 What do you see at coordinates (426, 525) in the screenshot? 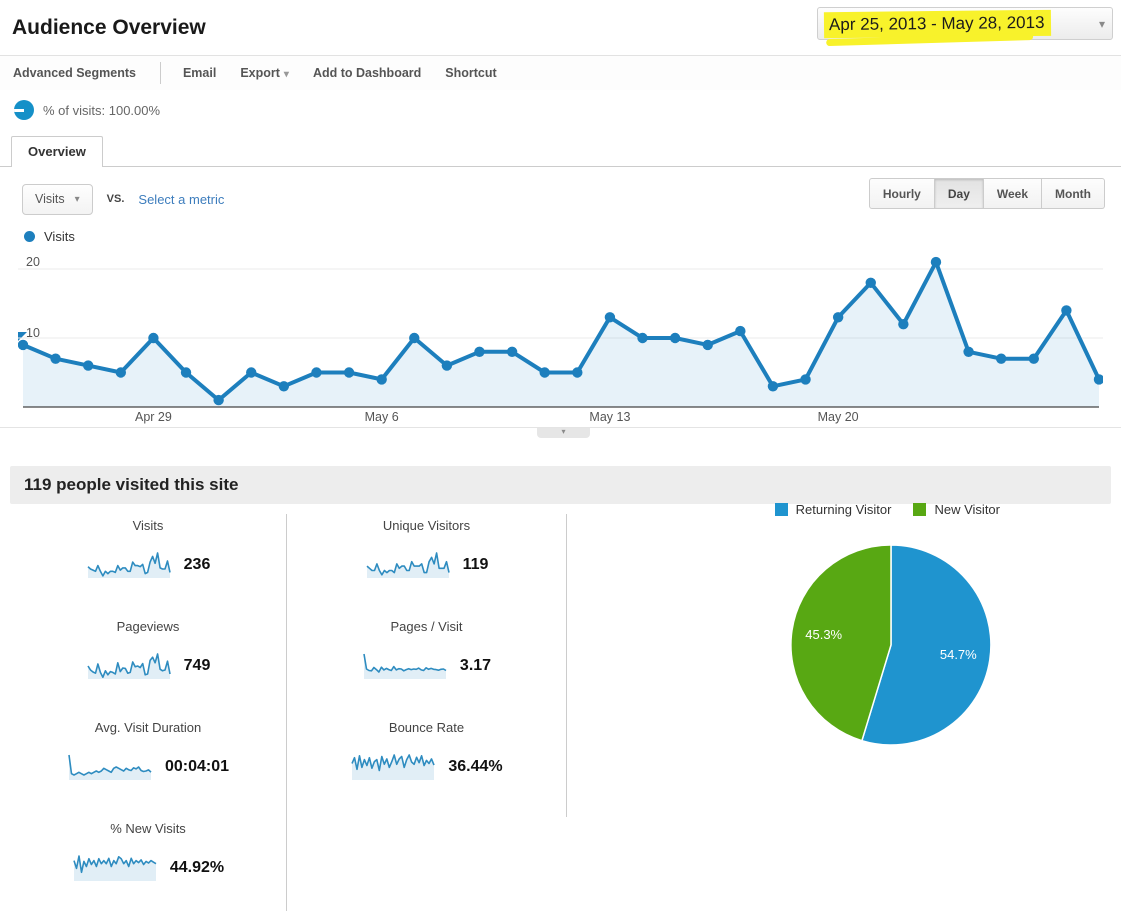
I see `metric-label: Unique Visitors` at bounding box center [426, 525].